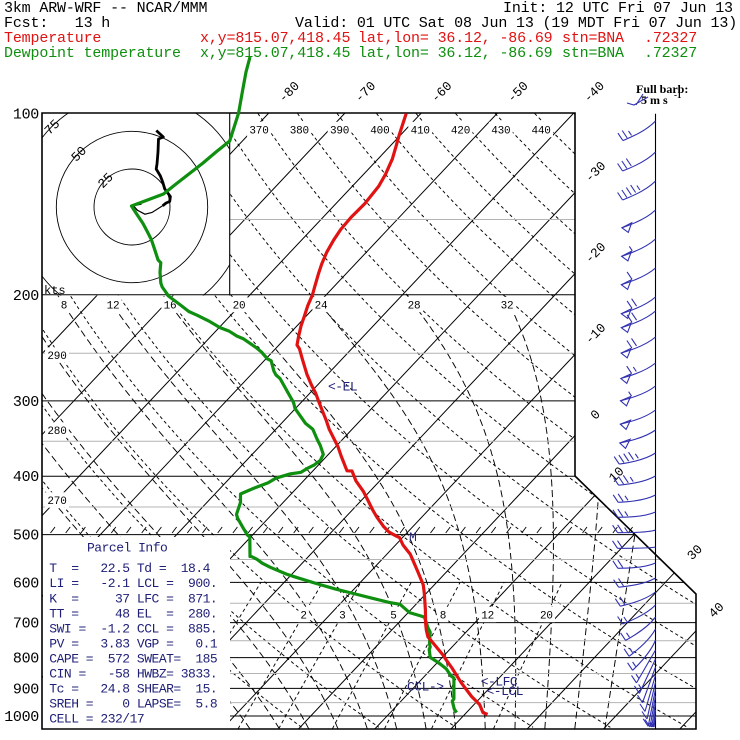  Describe the element at coordinates (26, 659) in the screenshot. I see `svg-text: 800` at that location.